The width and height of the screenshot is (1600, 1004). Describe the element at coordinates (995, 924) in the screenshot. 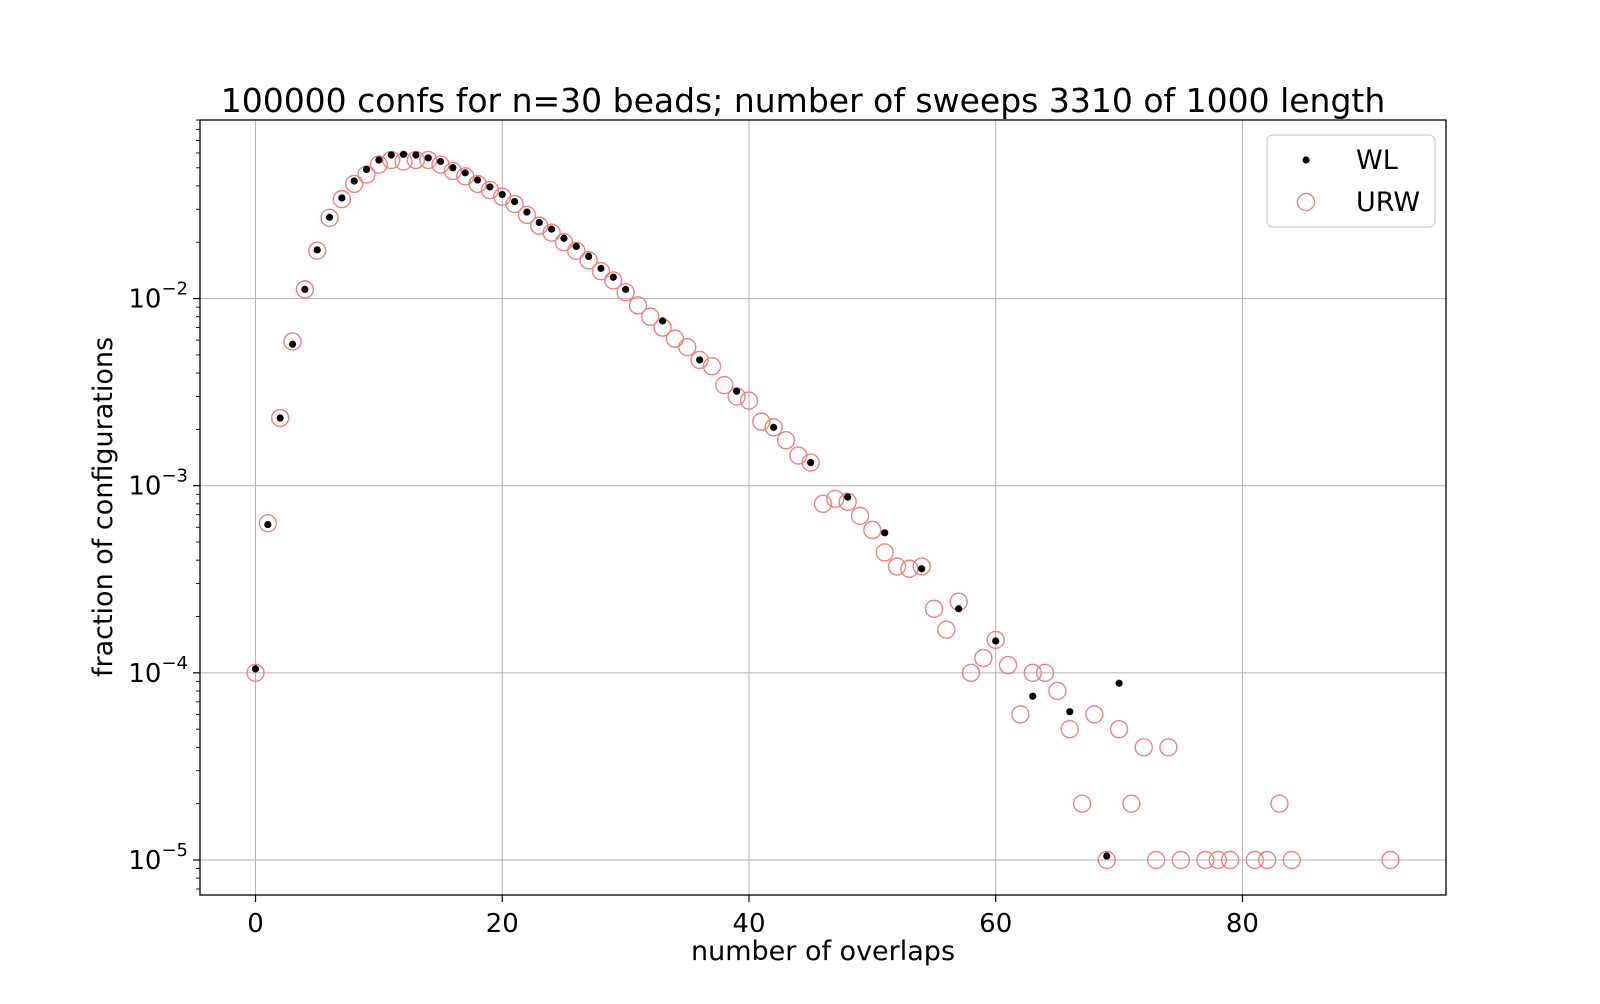

I see `x-tick-label: 60` at that location.